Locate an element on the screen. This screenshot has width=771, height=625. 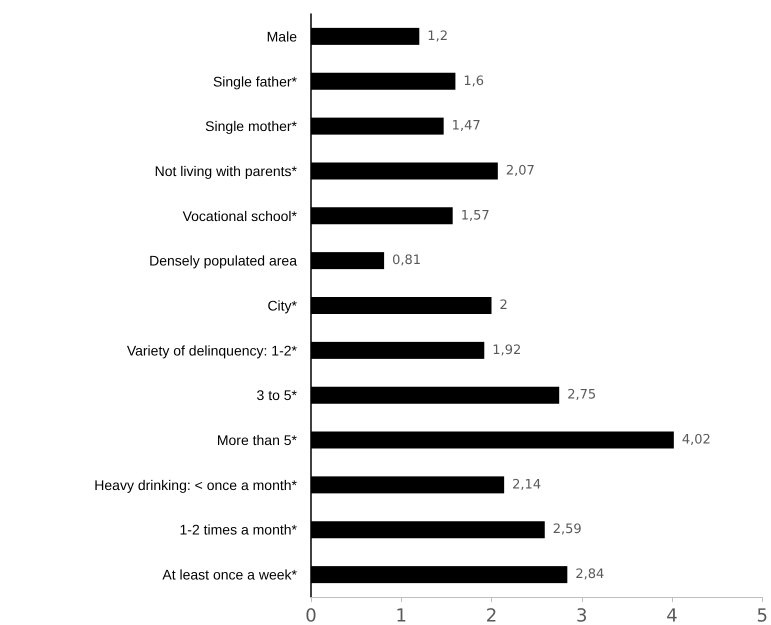
y-tick-label: More than 5* is located at coordinates (257, 440).